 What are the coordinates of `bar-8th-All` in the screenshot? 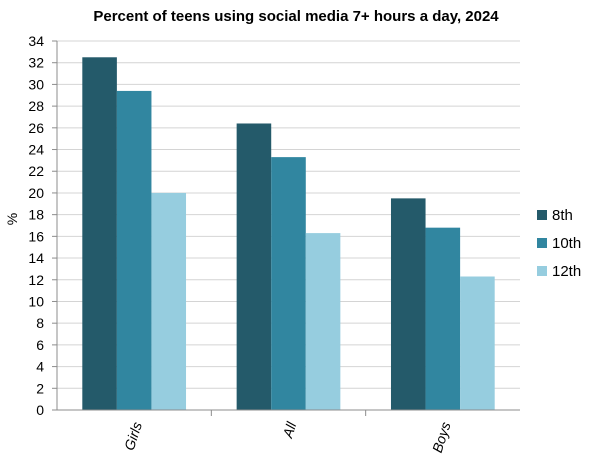 It's located at (254, 266).